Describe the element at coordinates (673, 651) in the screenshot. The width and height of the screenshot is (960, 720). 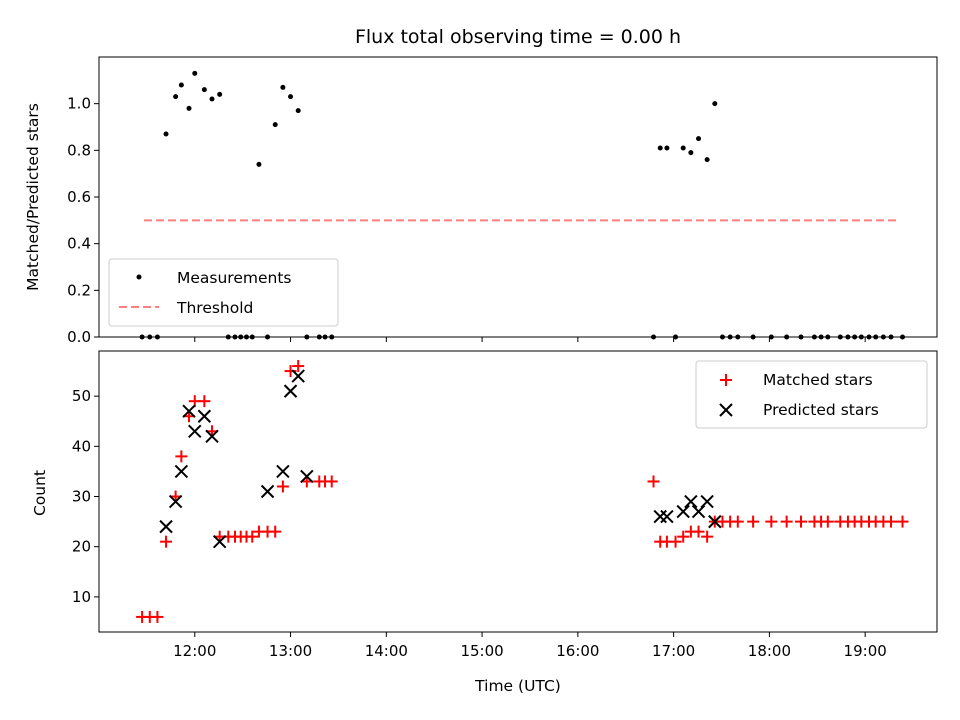
I see `x-tick-label: 17:00` at that location.